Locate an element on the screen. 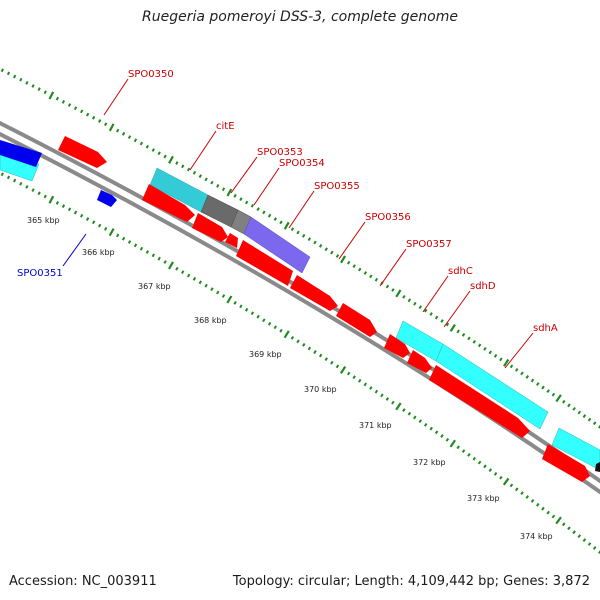 The image size is (600, 600). red-feature-SPO0356 is located at coordinates (314, 293).